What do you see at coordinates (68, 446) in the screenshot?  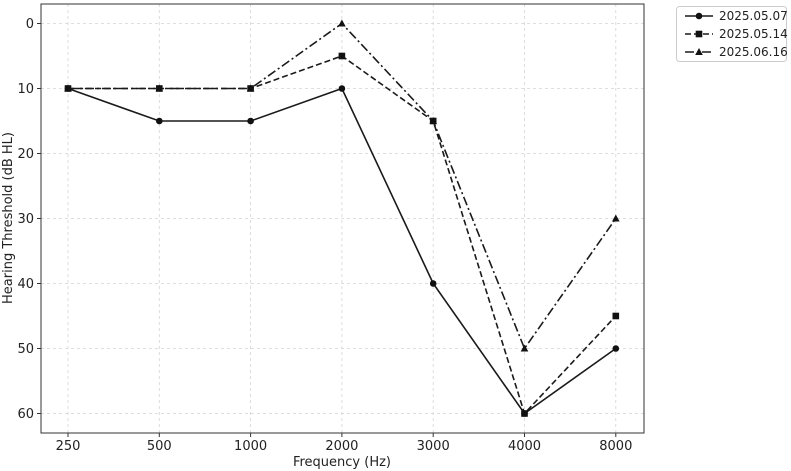 I see `x-tick-label: 250` at bounding box center [68, 446].